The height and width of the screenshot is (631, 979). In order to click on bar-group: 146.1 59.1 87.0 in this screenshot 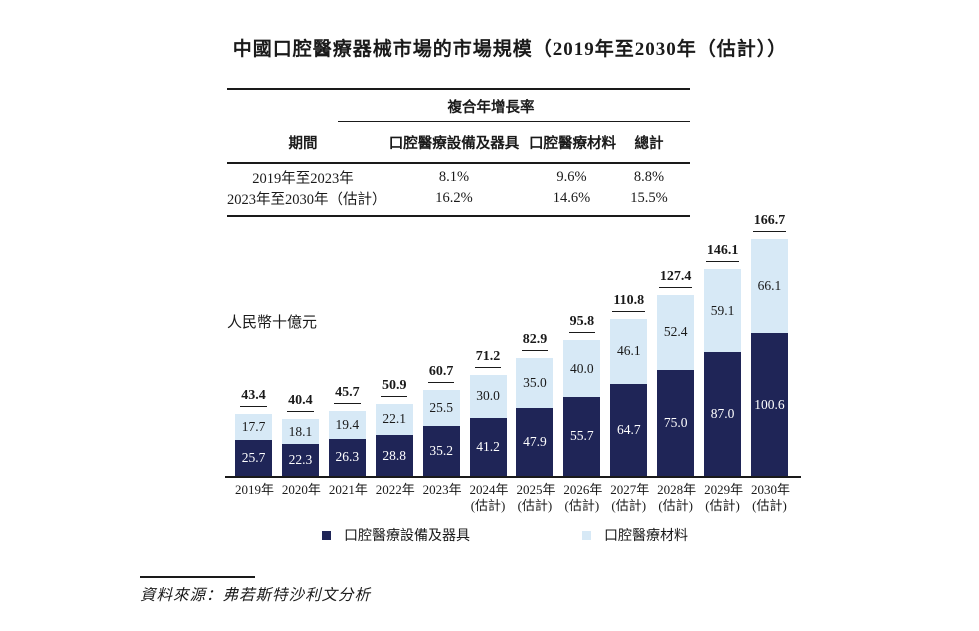, I will do `click(723, 359)`.